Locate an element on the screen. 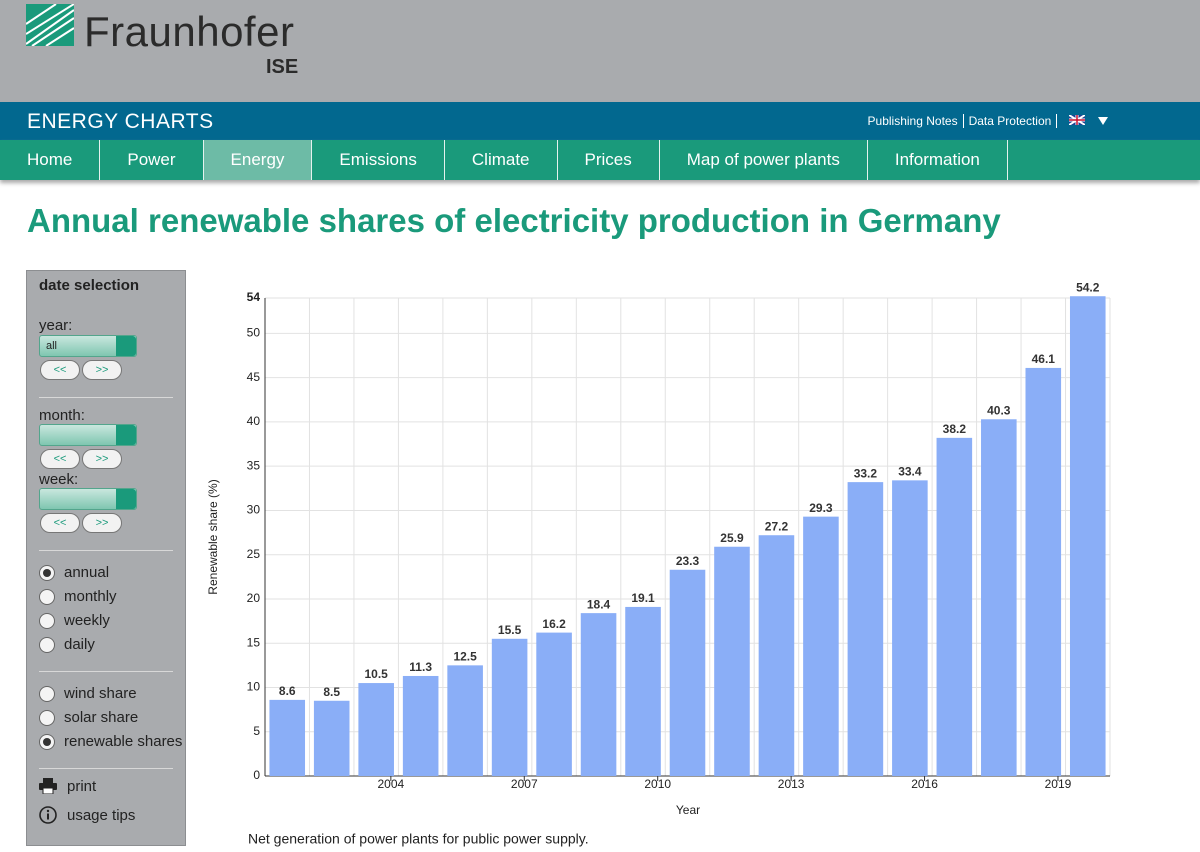 The image size is (1200, 852). y-tick-label: 15 is located at coordinates (254, 642).